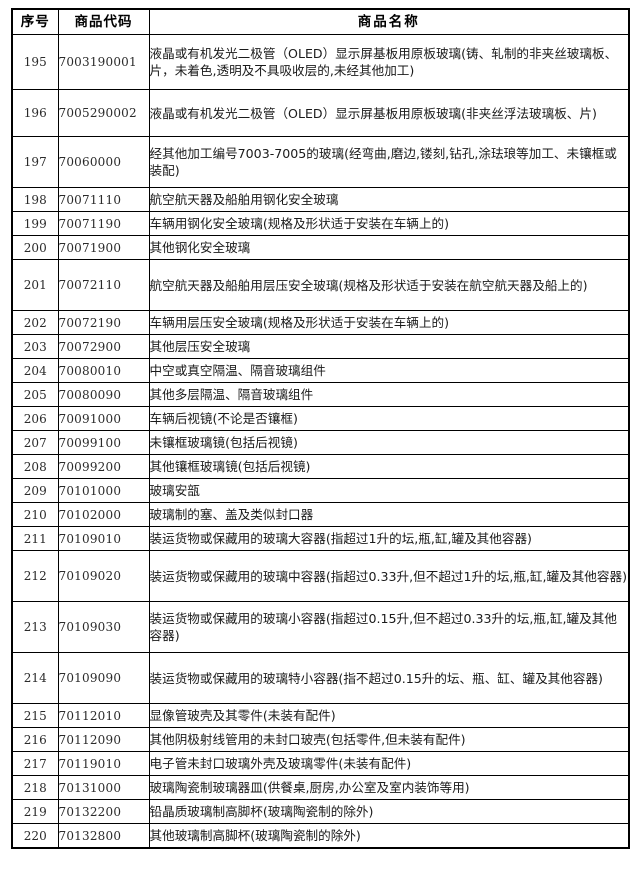 Image resolution: width=639 pixels, height=890 pixels. What do you see at coordinates (389, 490) in the screenshot?
I see `cell-product-name: 玻璃安瓿` at bounding box center [389, 490].